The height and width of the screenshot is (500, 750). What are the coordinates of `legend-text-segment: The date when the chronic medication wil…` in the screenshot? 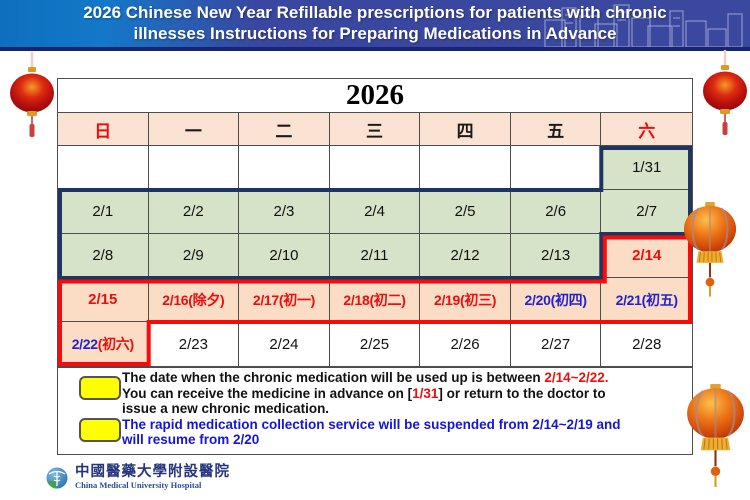 It's located at (333, 377).